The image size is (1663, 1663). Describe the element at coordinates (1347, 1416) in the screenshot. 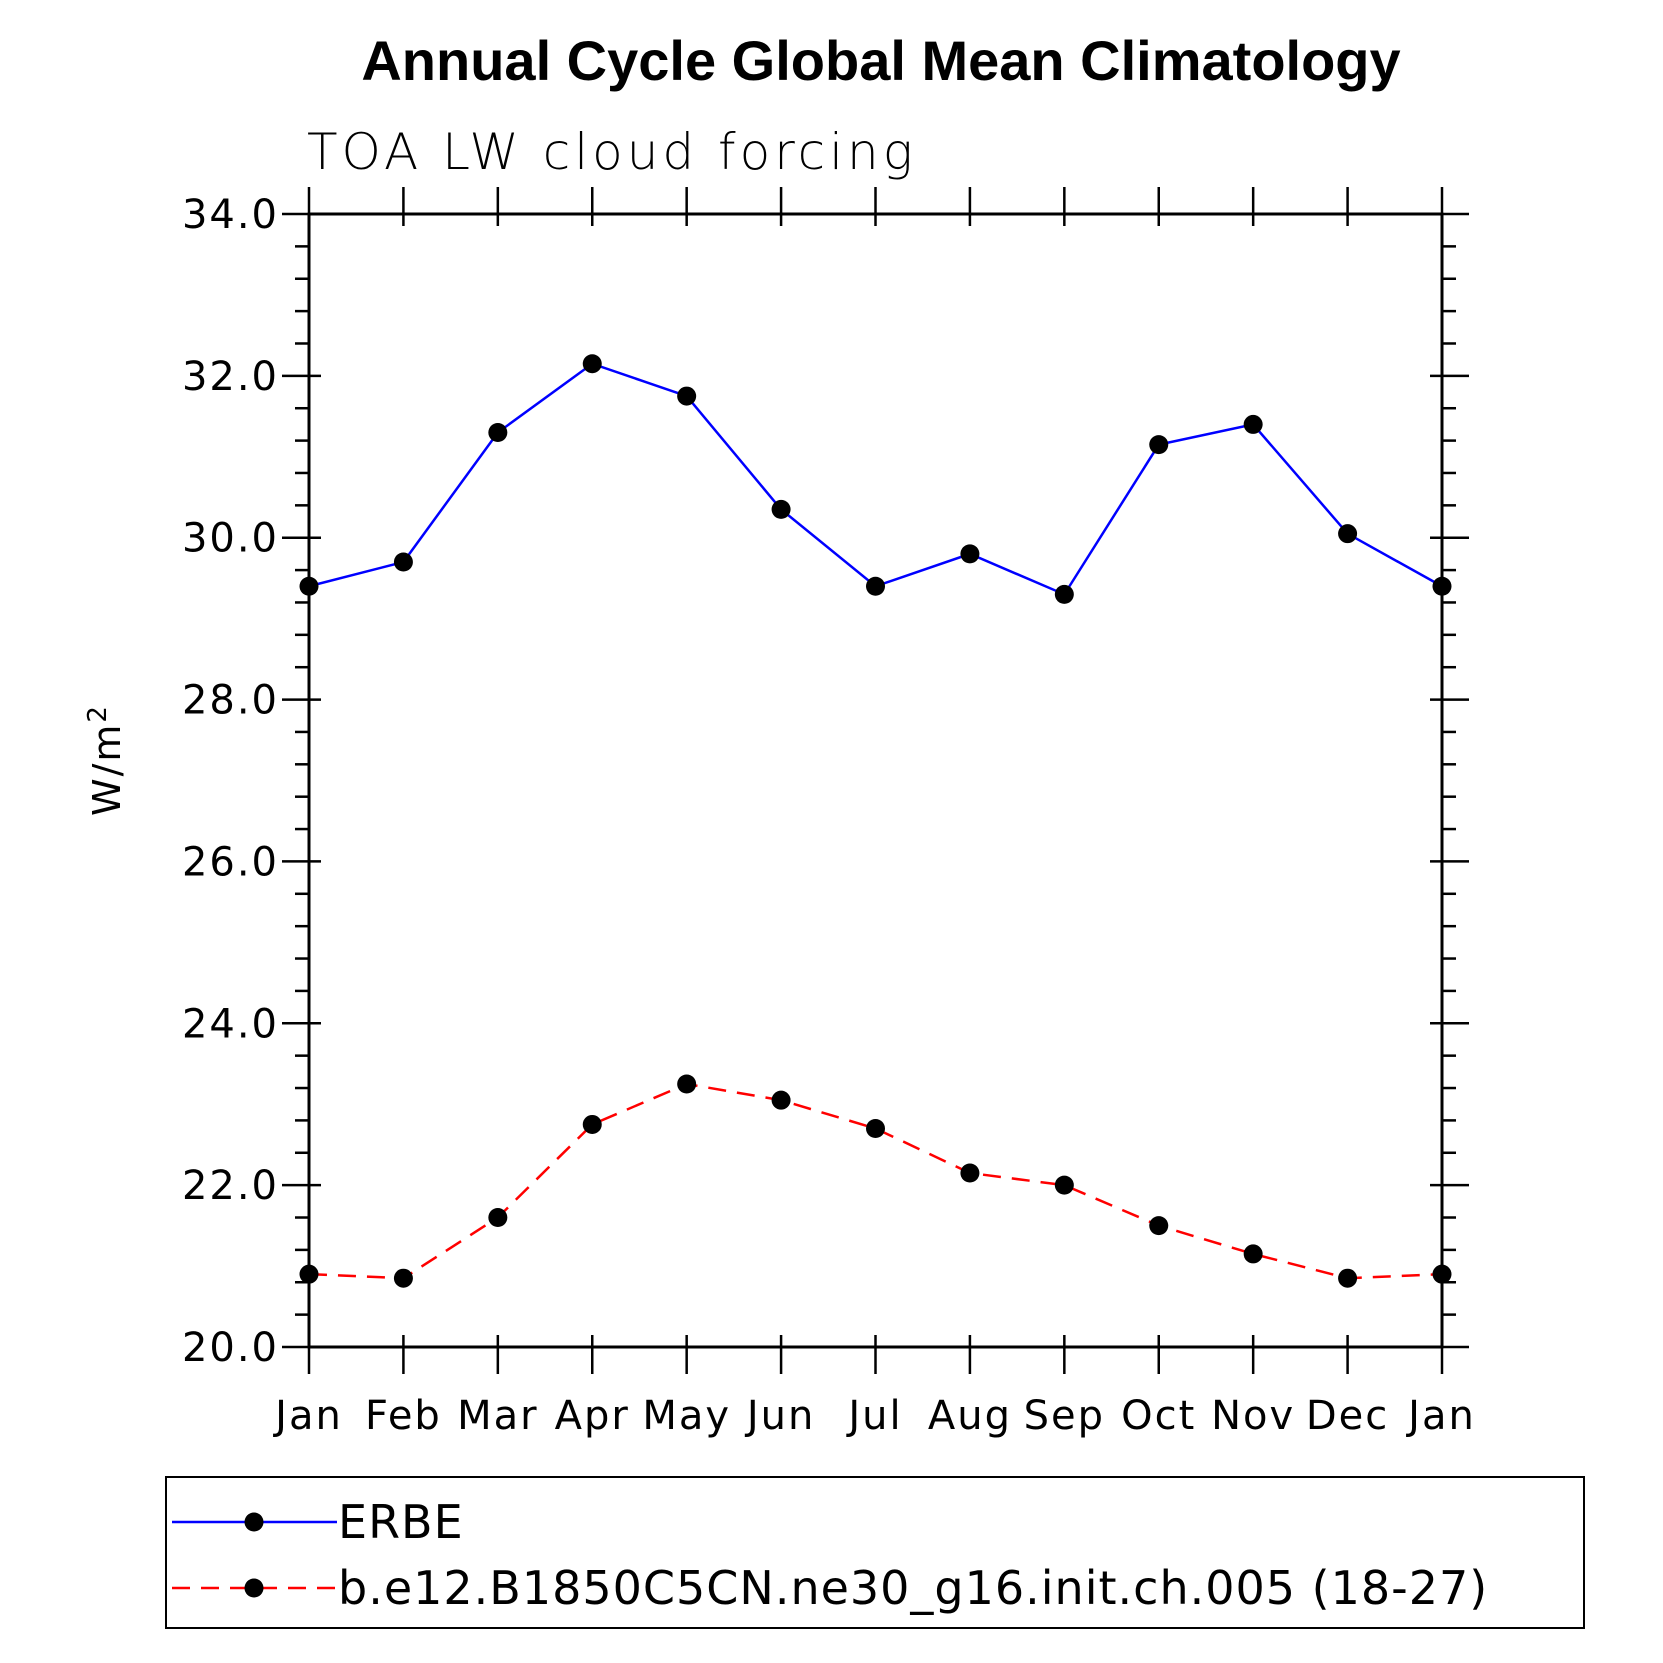

I see `x-tick-label: Dec` at that location.